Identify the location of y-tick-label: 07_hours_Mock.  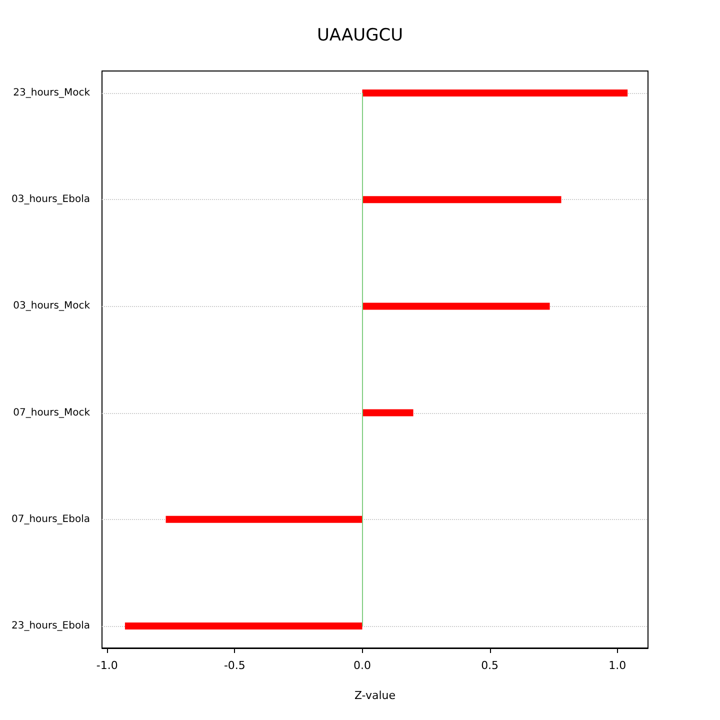
(51, 412).